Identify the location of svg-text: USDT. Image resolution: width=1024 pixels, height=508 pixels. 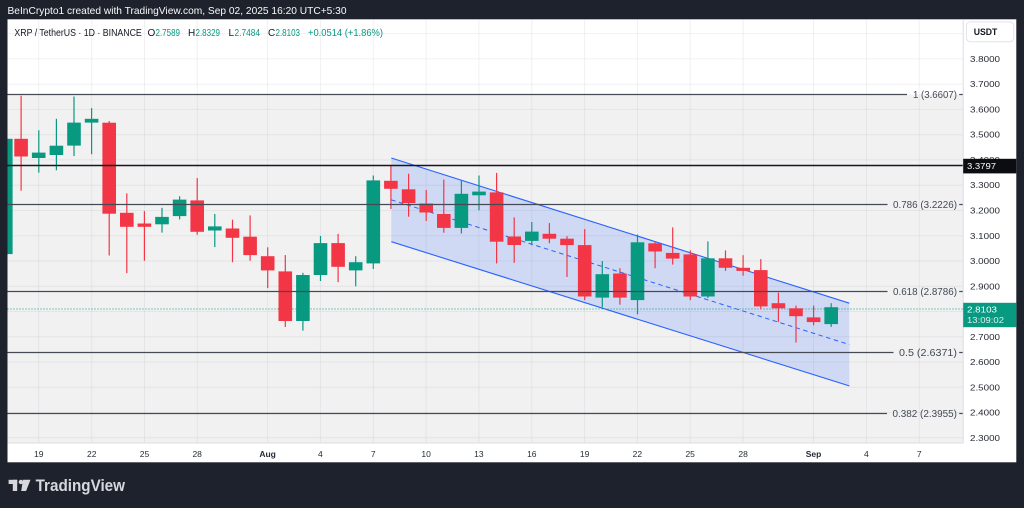
(986, 32).